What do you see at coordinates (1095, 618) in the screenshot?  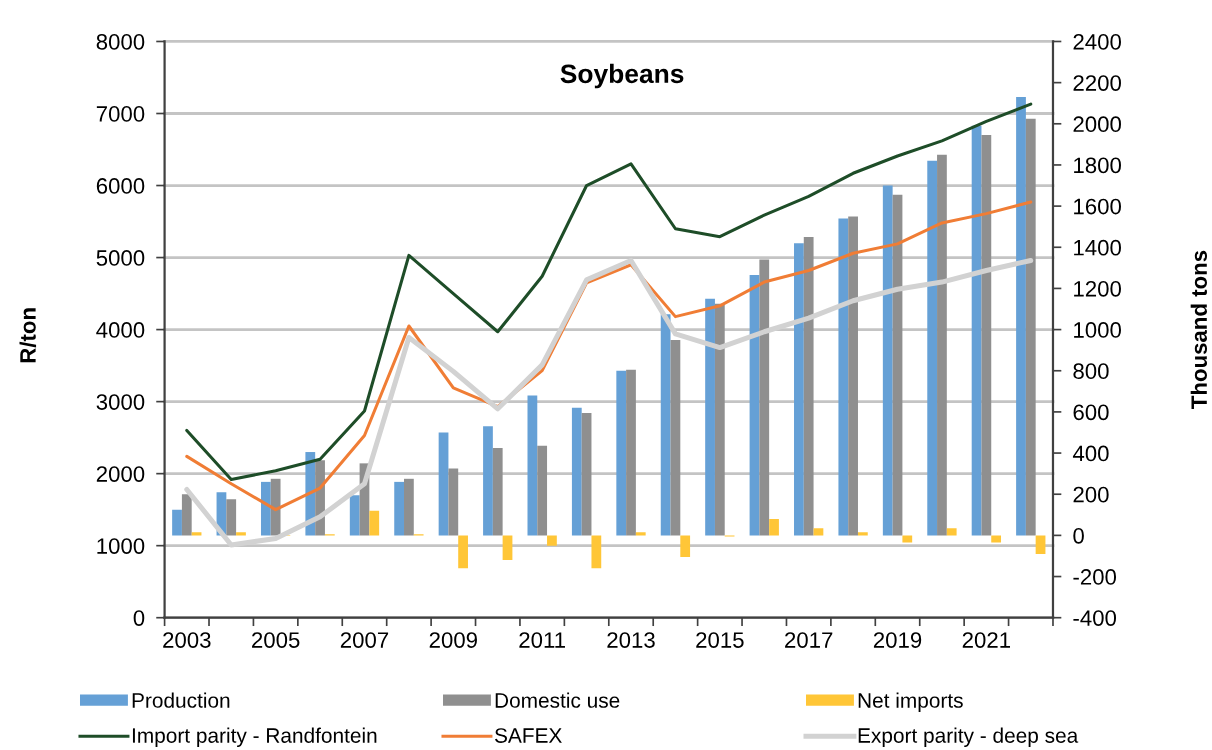 I see `y2-tick-label: -400` at bounding box center [1095, 618].